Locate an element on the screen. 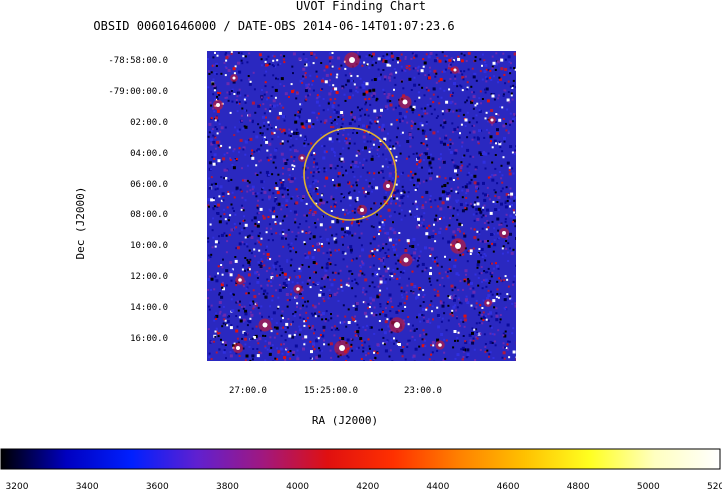  source-region-circle is located at coordinates (350, 174).